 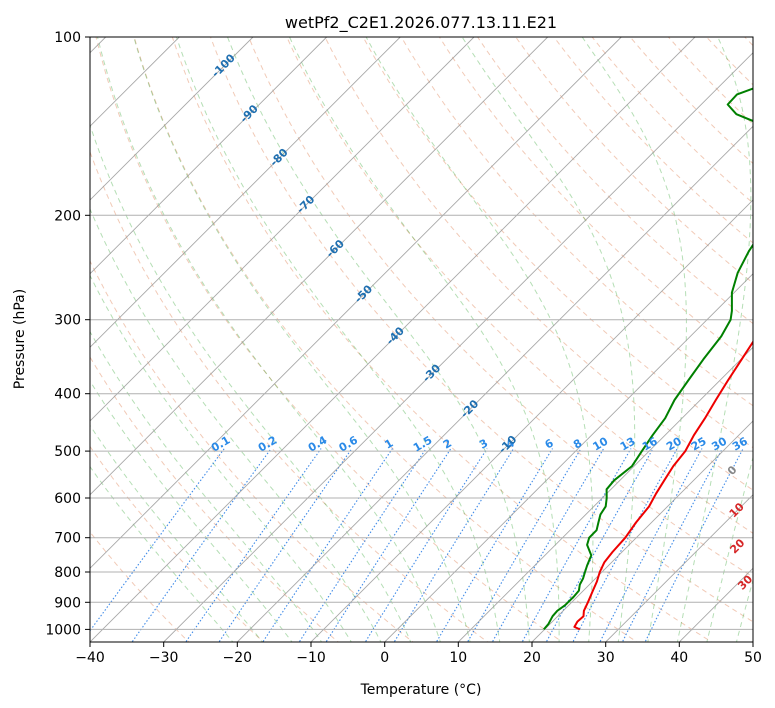 I want to click on x-tick-label: 30, so click(x=606, y=658).